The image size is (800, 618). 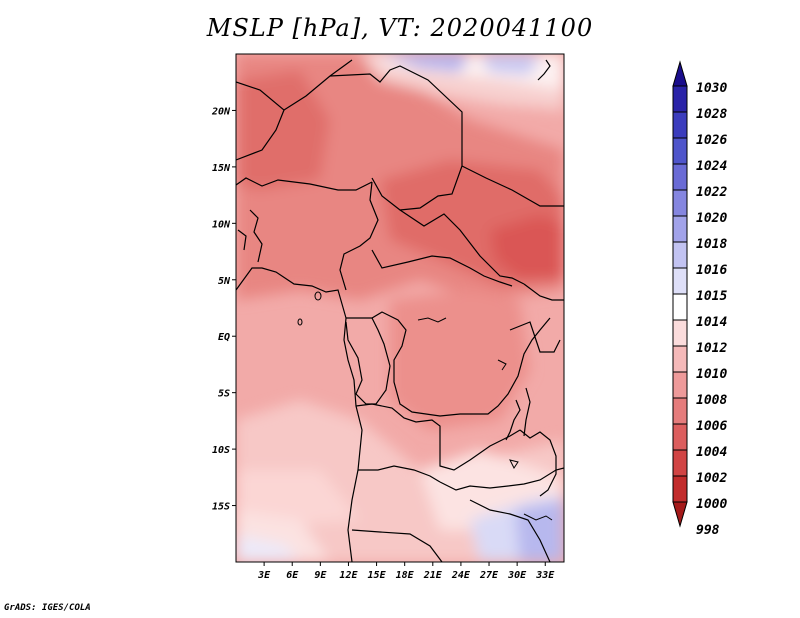 What do you see at coordinates (489, 575) in the screenshot?
I see `x-tick-label: 27E` at bounding box center [489, 575].